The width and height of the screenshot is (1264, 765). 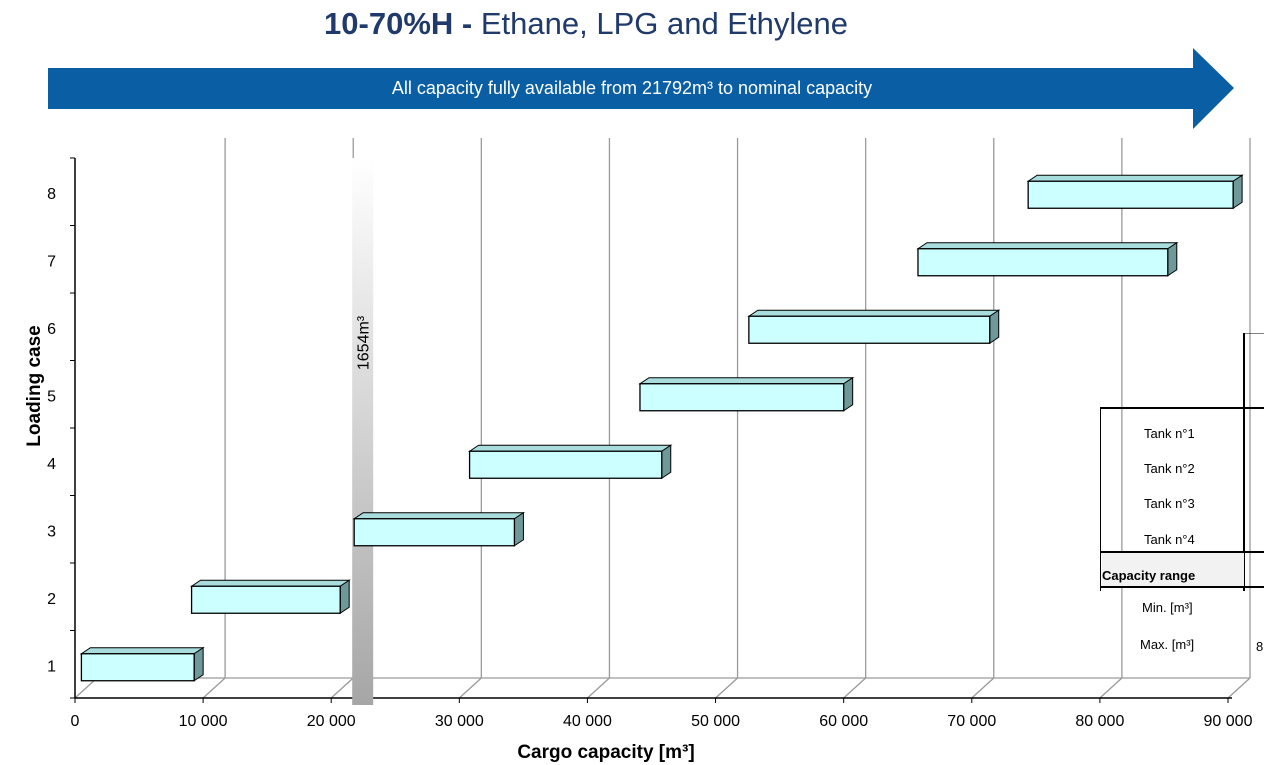 I want to click on y-tick-label-3: 3, so click(x=51, y=531).